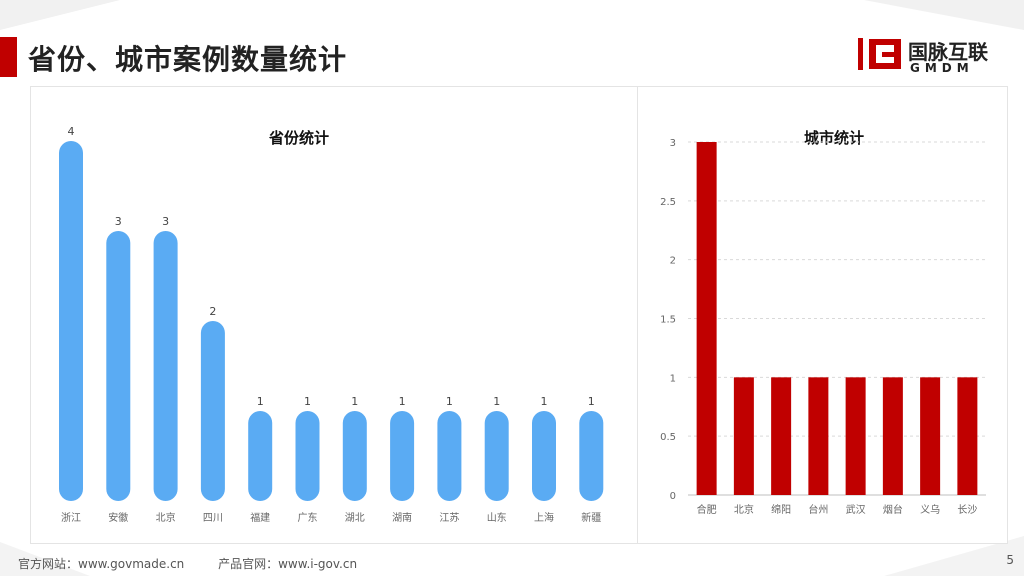  What do you see at coordinates (202, 563) in the screenshot?
I see `footer: 官方网站：www.govmade.cn 产品官网：www.i-gov.cn` at bounding box center [202, 563].